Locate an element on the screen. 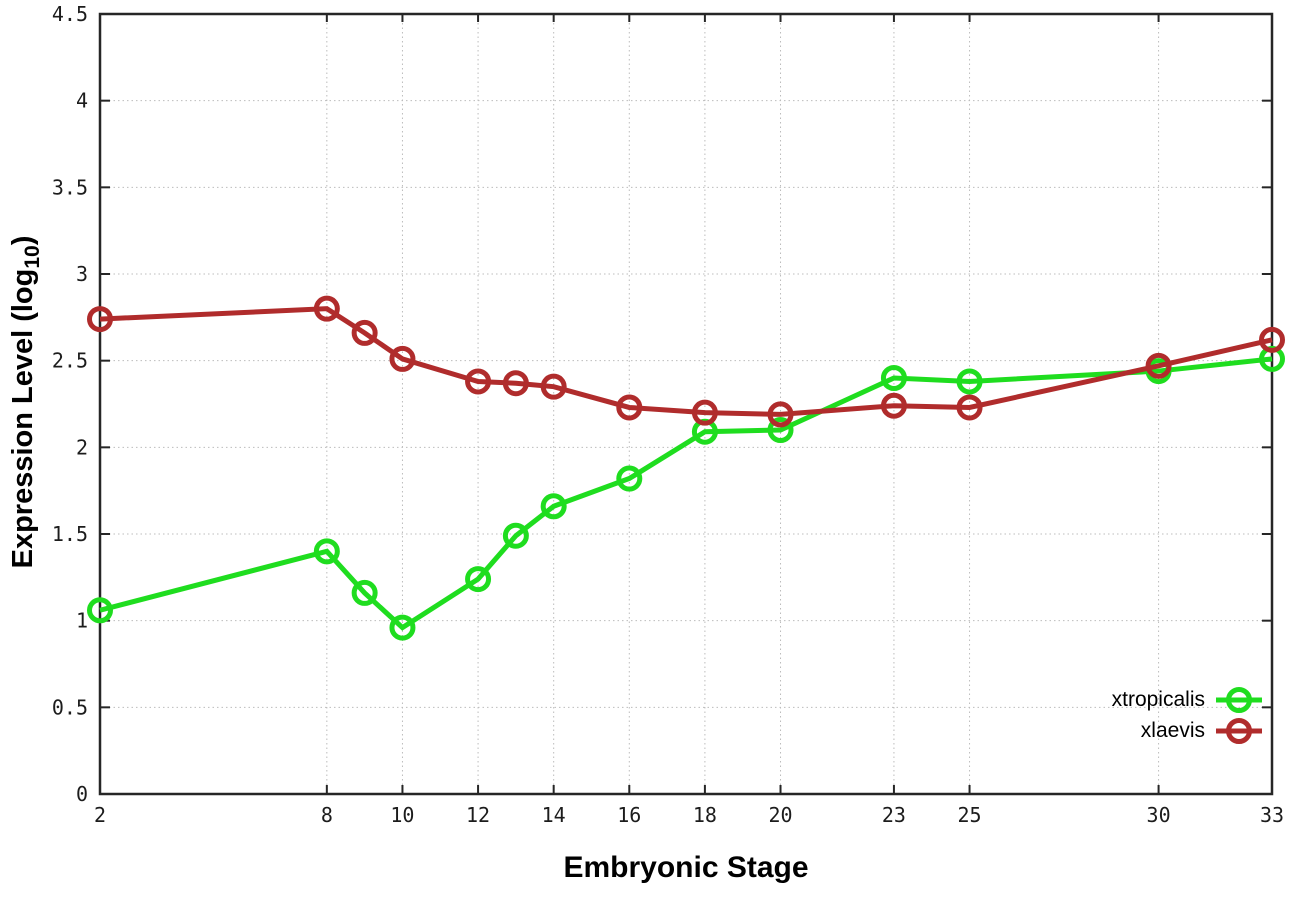  y-tick-label: 1 is located at coordinates (82, 621).